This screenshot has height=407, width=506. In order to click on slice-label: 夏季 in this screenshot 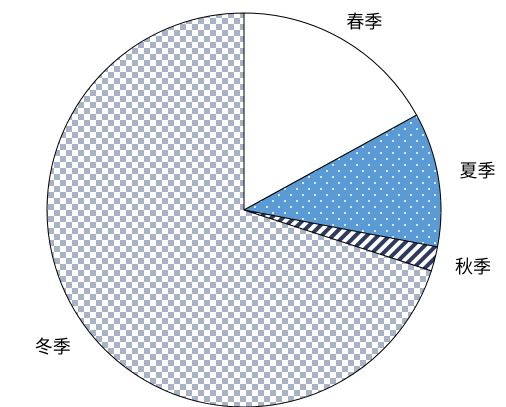, I will do `click(477, 171)`.